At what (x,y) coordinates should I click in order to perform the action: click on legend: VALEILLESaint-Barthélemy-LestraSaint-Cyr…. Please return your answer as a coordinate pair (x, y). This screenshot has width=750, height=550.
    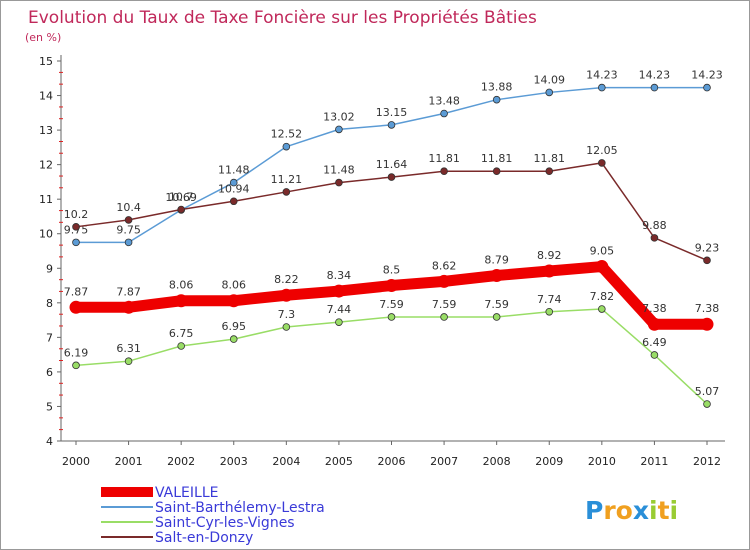
    Looking at the image, I should click on (213, 515).